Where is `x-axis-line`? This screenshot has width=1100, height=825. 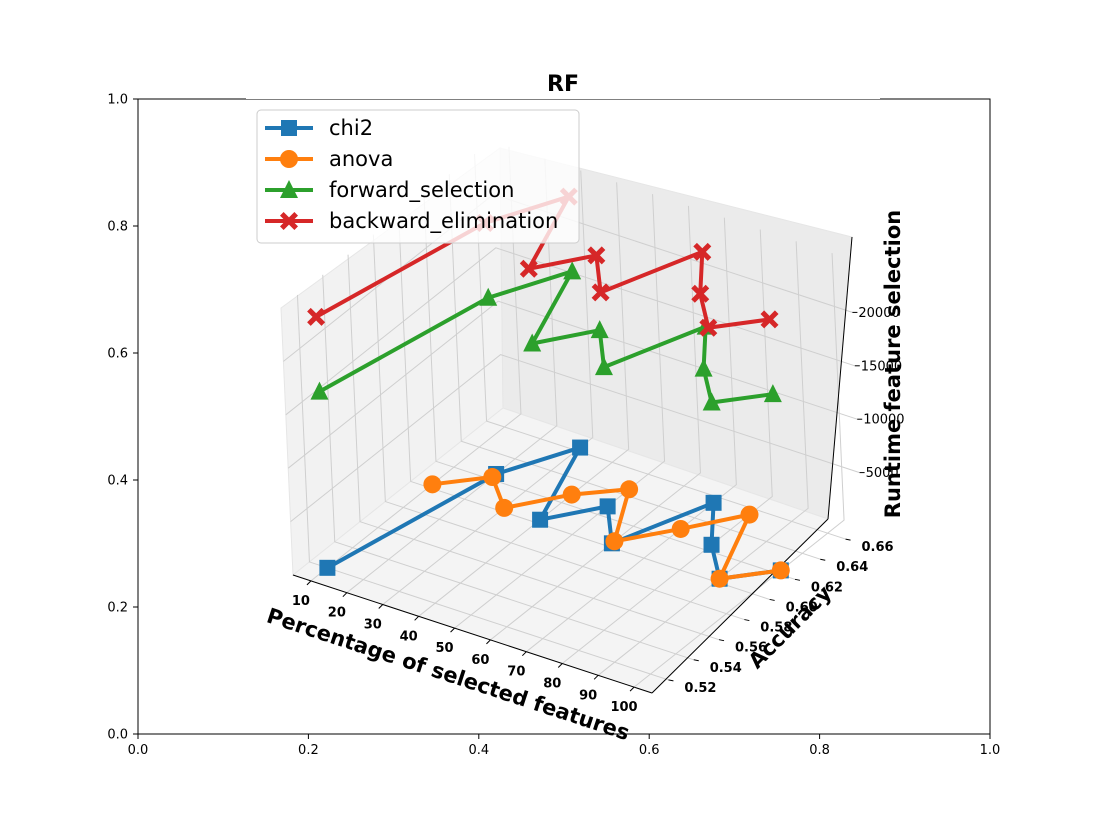
x-axis-line is located at coordinates (472, 634).